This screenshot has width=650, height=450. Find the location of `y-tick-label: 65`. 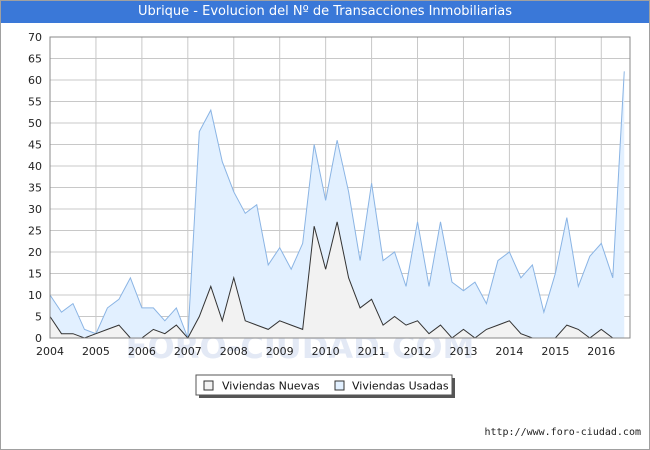

y-tick-label: 65 is located at coordinates (35, 59).